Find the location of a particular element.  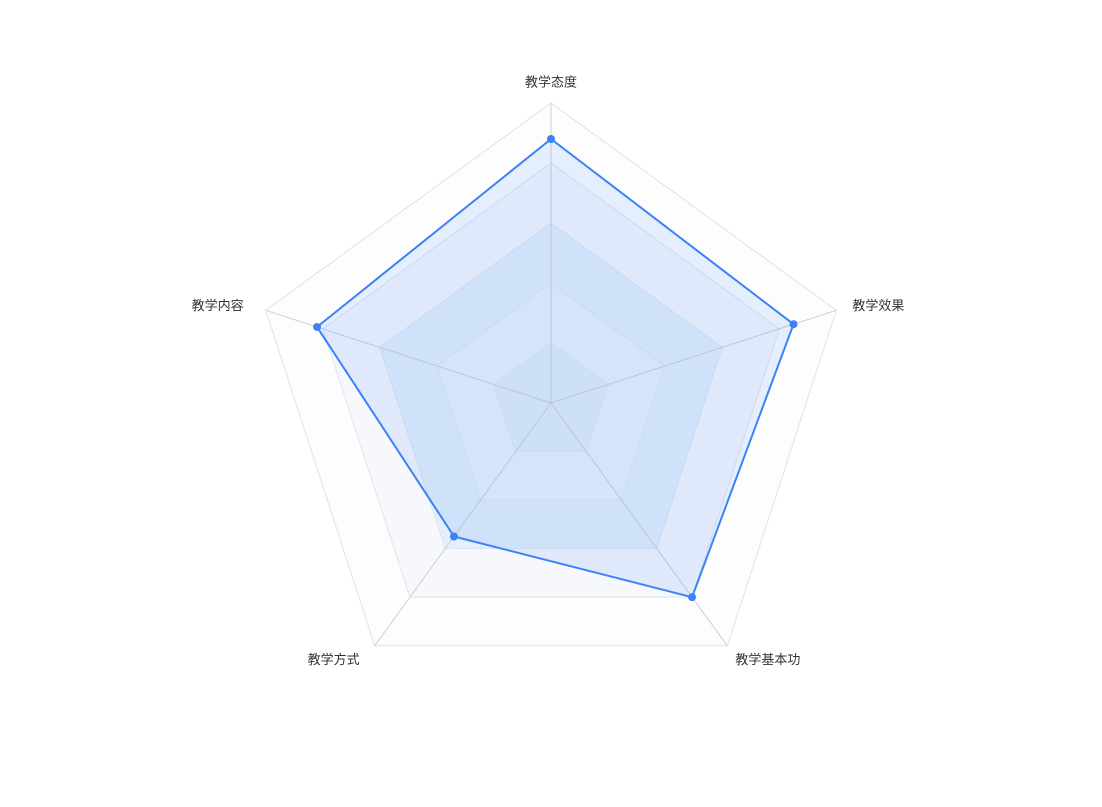

indicator-label-4: 教学内容 is located at coordinates (218, 306).